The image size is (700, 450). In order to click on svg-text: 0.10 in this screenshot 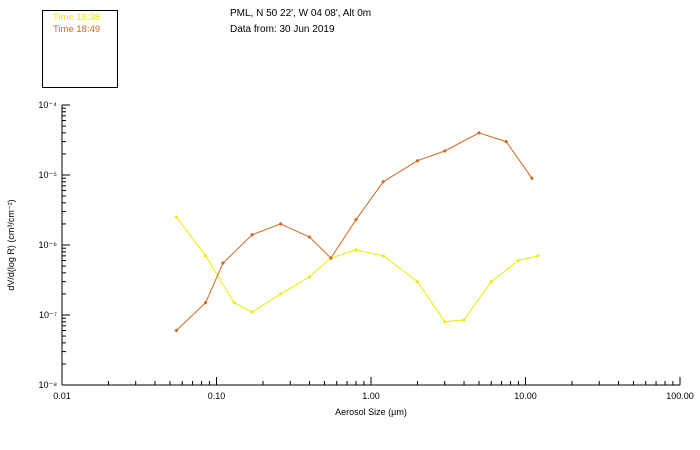, I will do `click(217, 396)`.